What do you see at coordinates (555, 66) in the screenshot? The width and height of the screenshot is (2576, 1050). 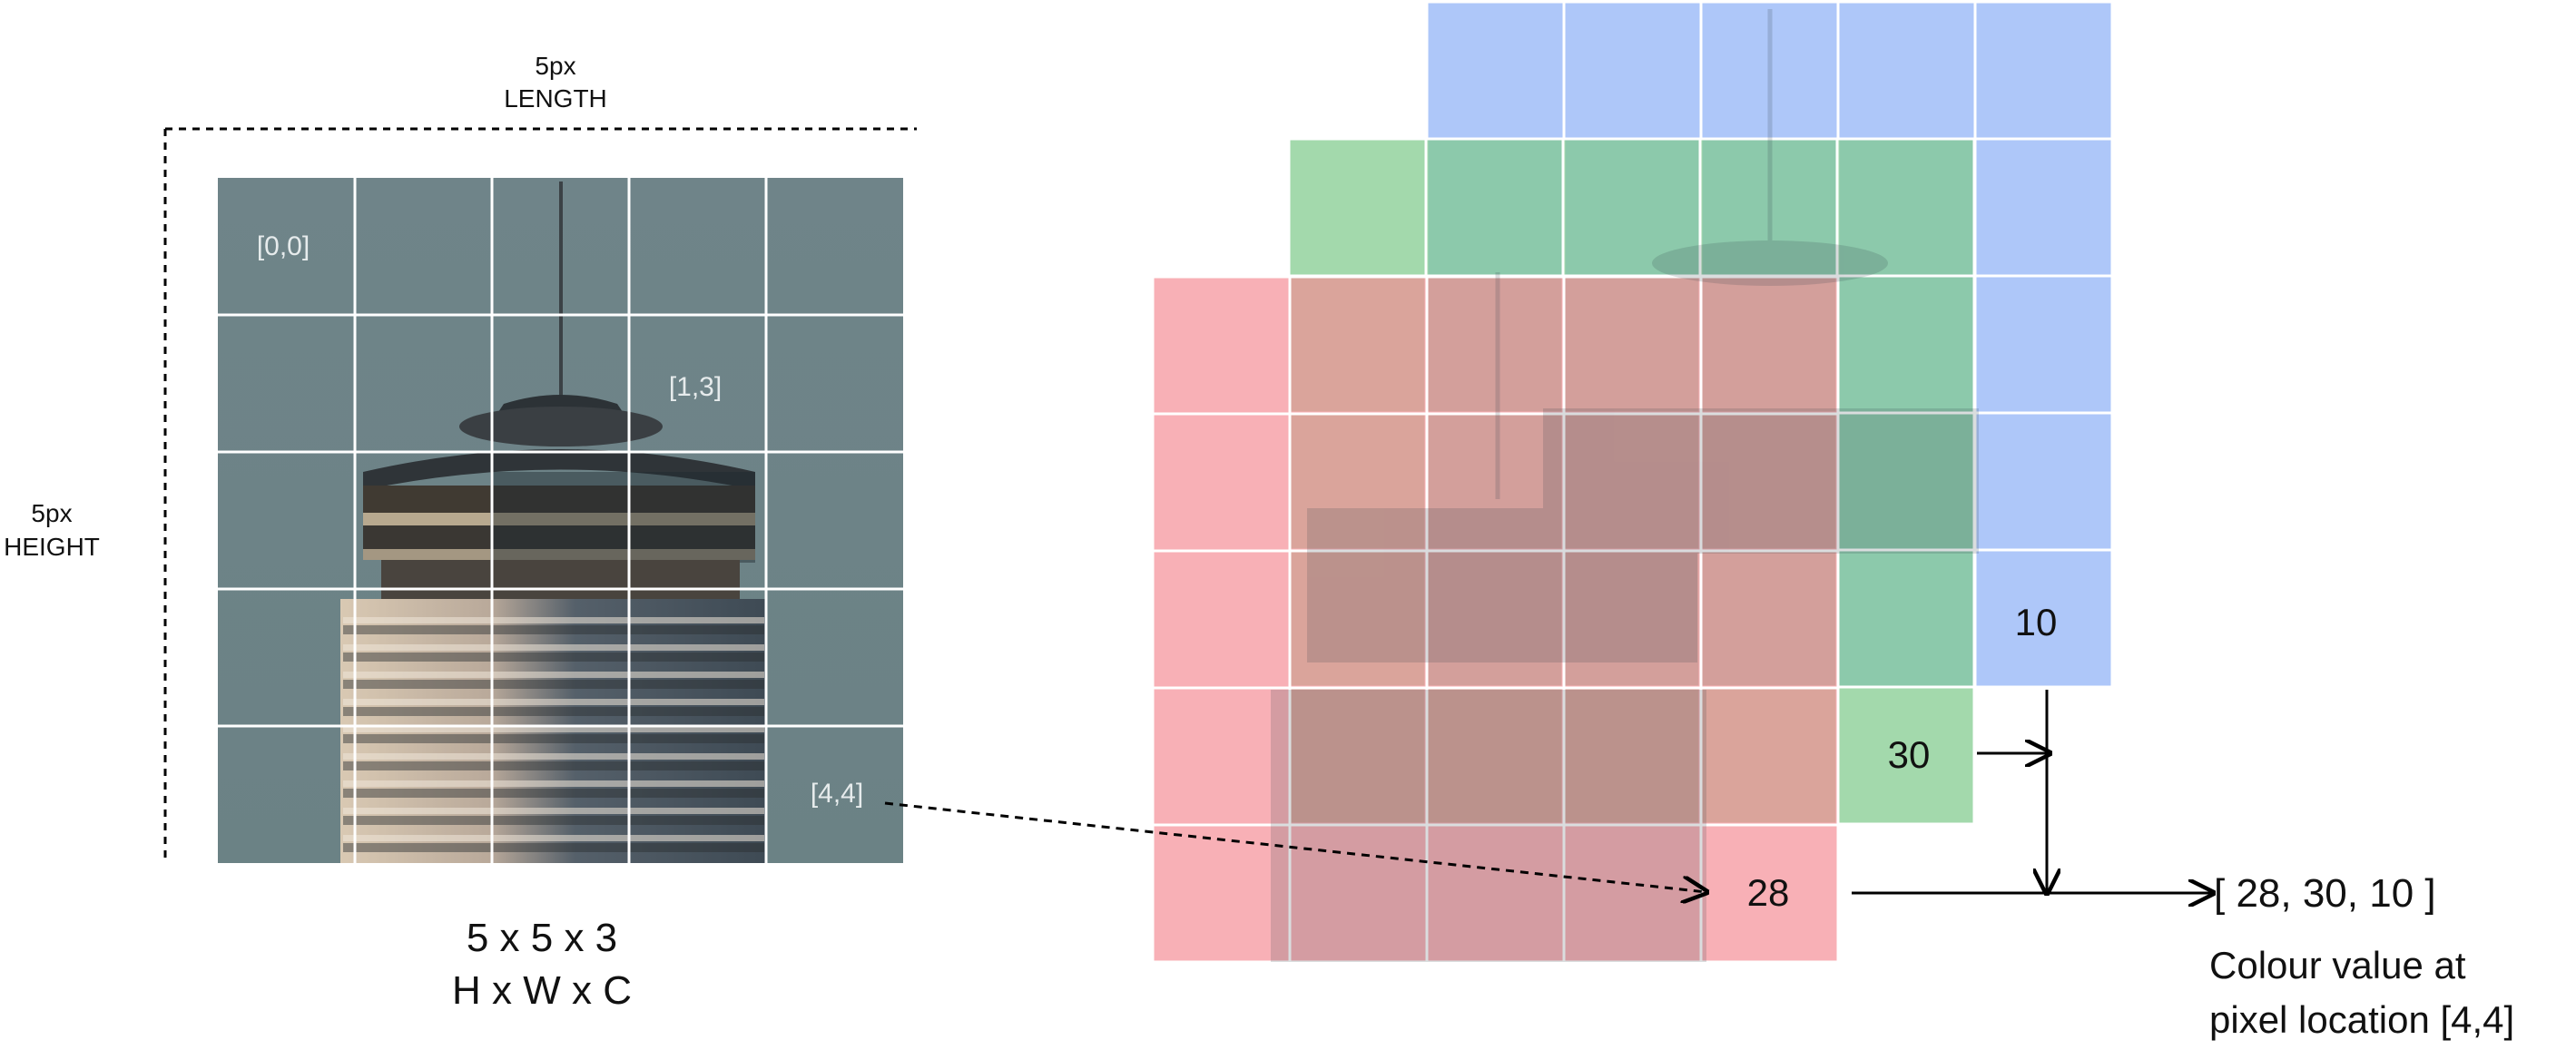 I see `length-value: 5px` at bounding box center [555, 66].